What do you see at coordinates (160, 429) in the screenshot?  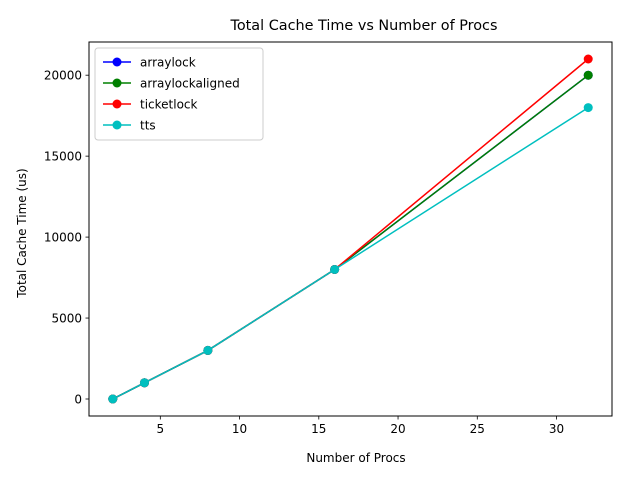 I see `x-tick-label: 5` at bounding box center [160, 429].